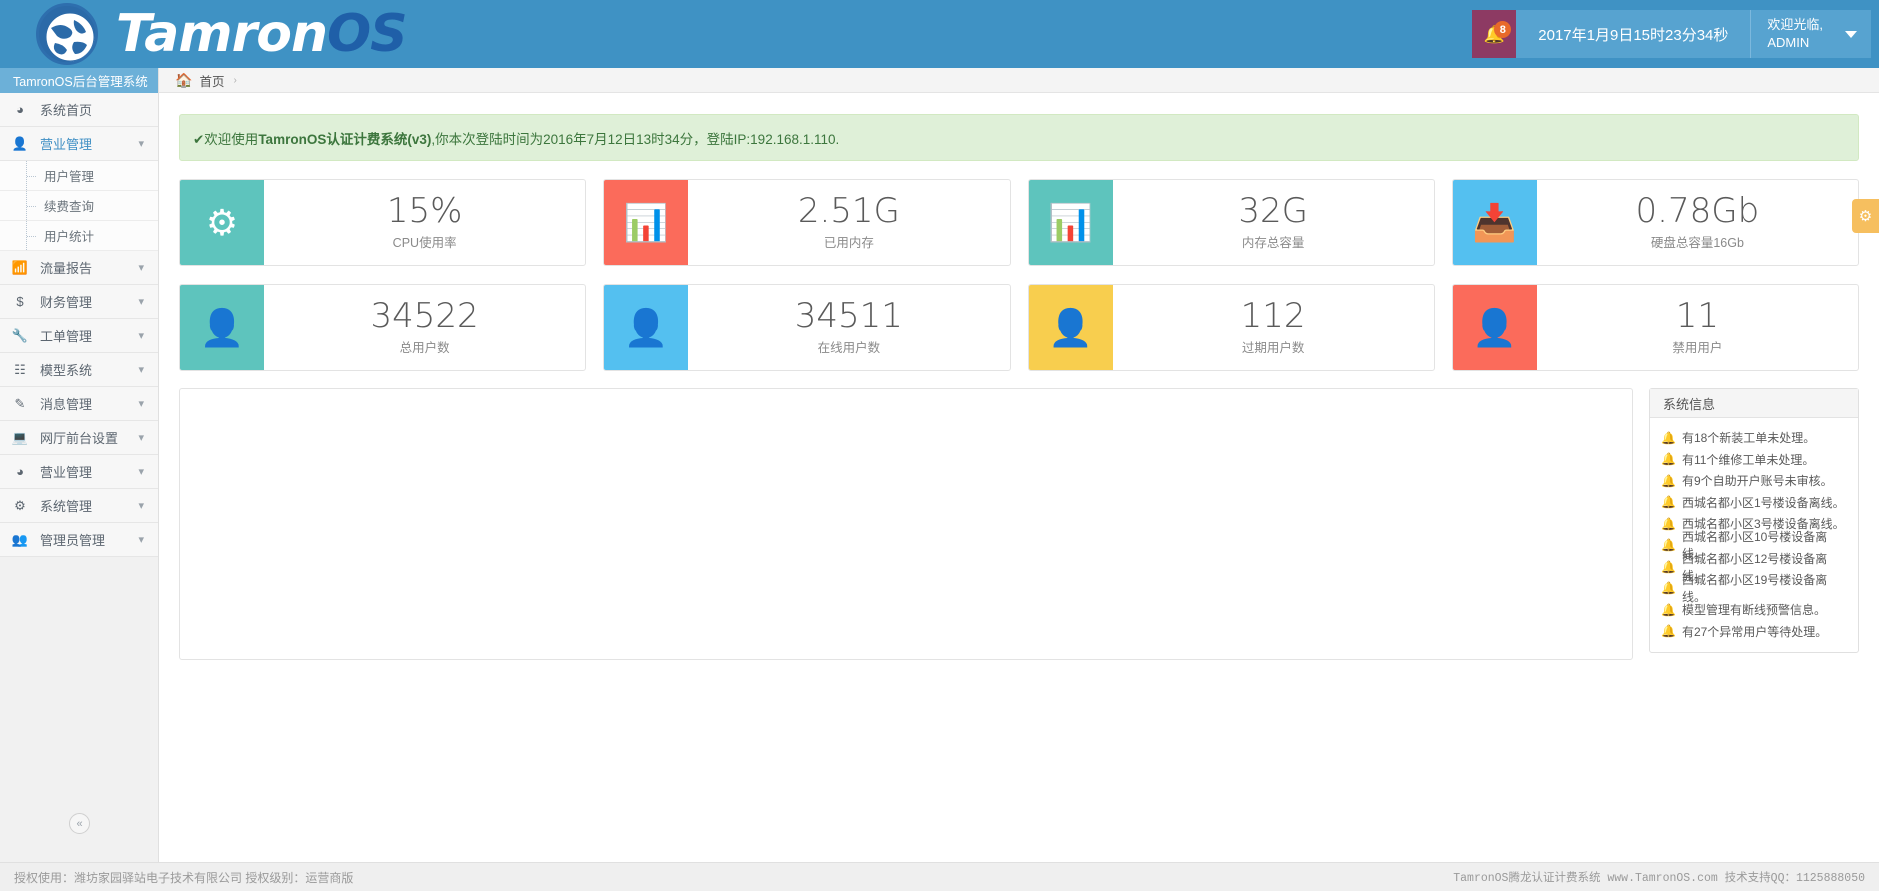 This screenshot has height=891, width=1879. I want to click on sidebar-item-0: ◕ 系统首页, so click(79, 110).